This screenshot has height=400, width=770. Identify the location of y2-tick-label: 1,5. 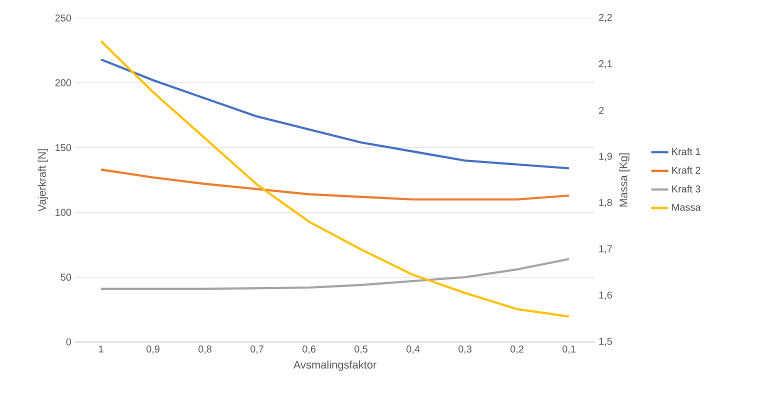
(605, 342).